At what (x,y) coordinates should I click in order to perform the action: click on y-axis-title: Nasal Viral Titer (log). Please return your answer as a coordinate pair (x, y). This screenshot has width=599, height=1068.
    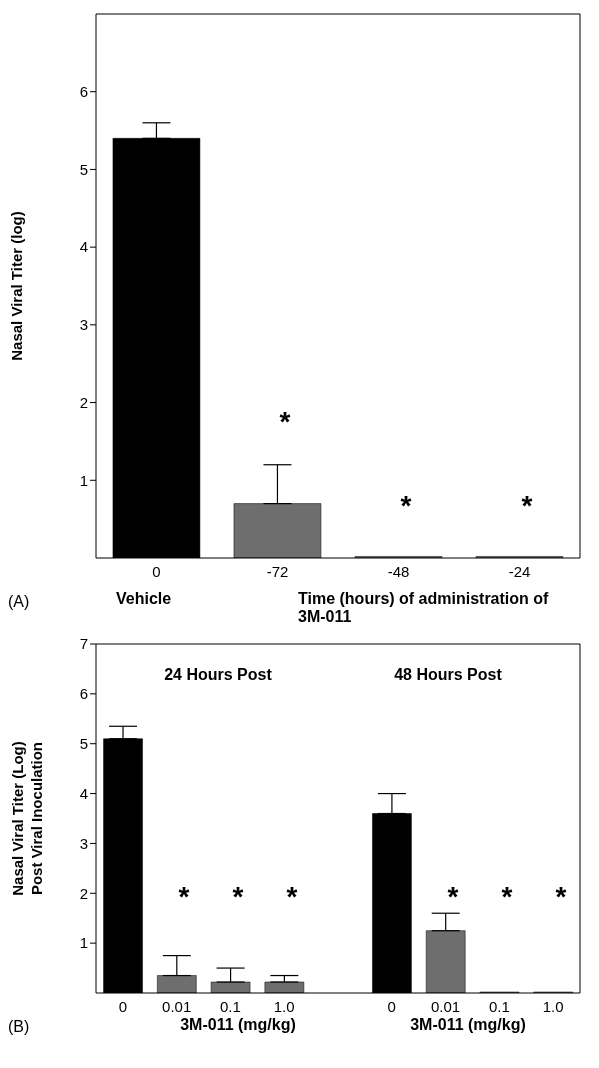
    Looking at the image, I should click on (16, 286).